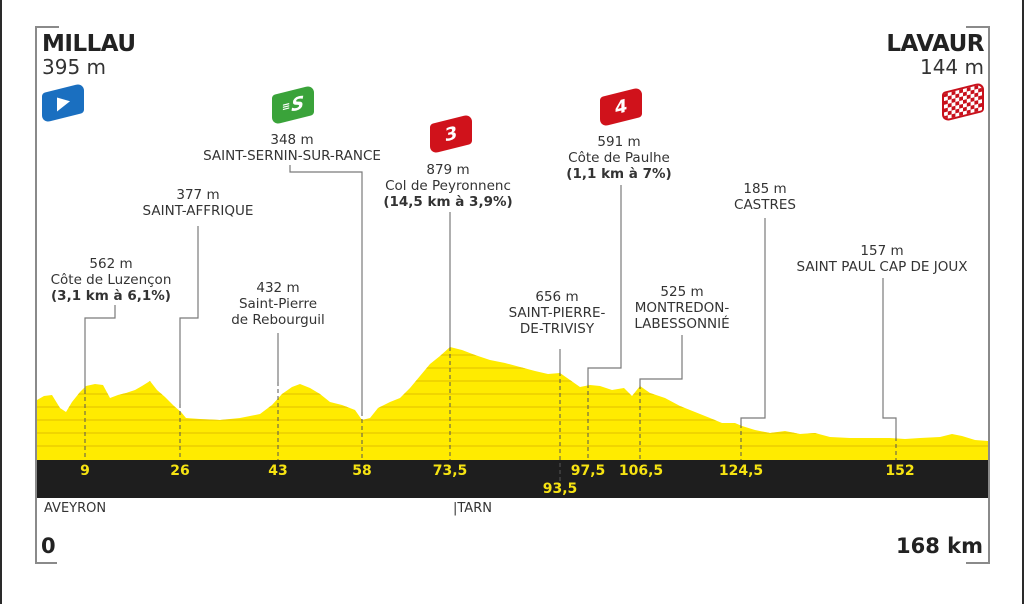 Image resolution: width=1024 pixels, height=604 pixels. What do you see at coordinates (900, 471) in the screenshot?
I see `km-label: 152` at bounding box center [900, 471].